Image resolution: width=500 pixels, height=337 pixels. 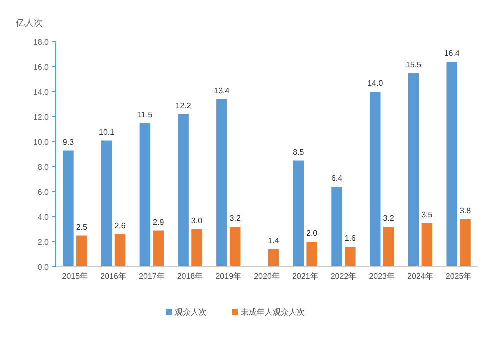 I want to click on x-tick-label: 2023年, so click(x=382, y=276).